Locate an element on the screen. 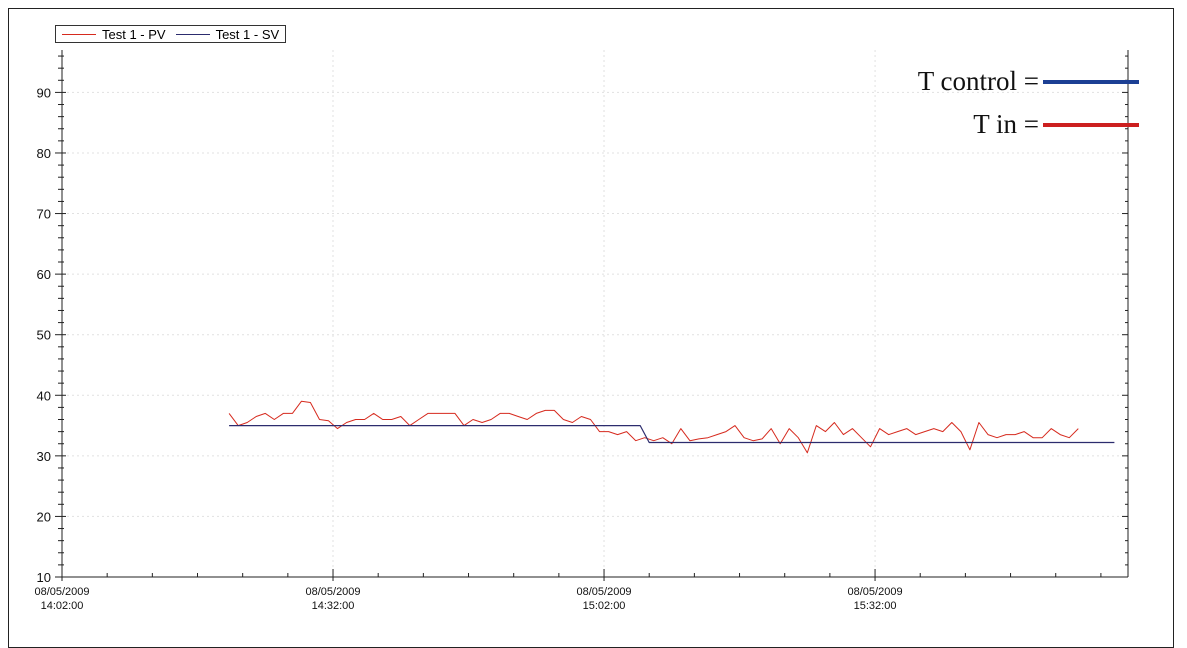 The width and height of the screenshot is (1187, 648). legend: Test 1 - PV Test 1 - SV is located at coordinates (170, 34).